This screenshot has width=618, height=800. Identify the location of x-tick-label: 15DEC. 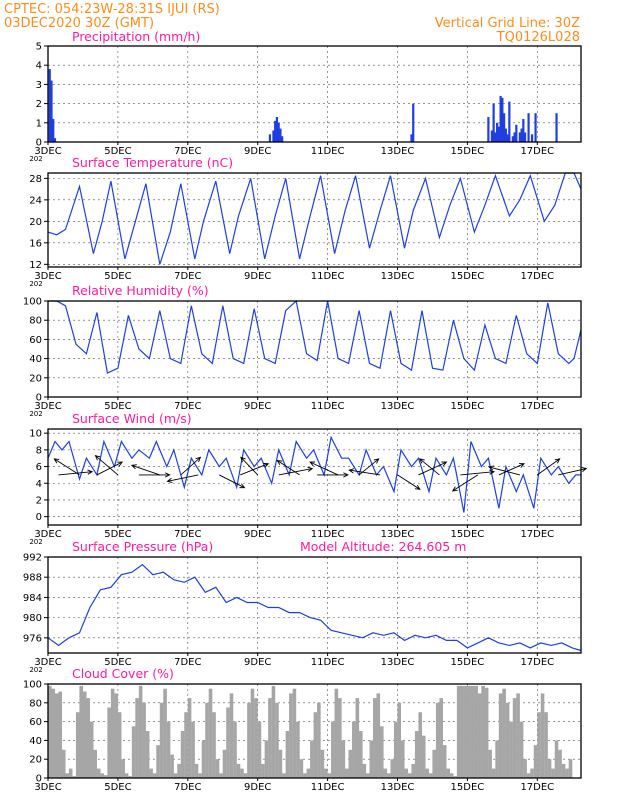
(468, 662).